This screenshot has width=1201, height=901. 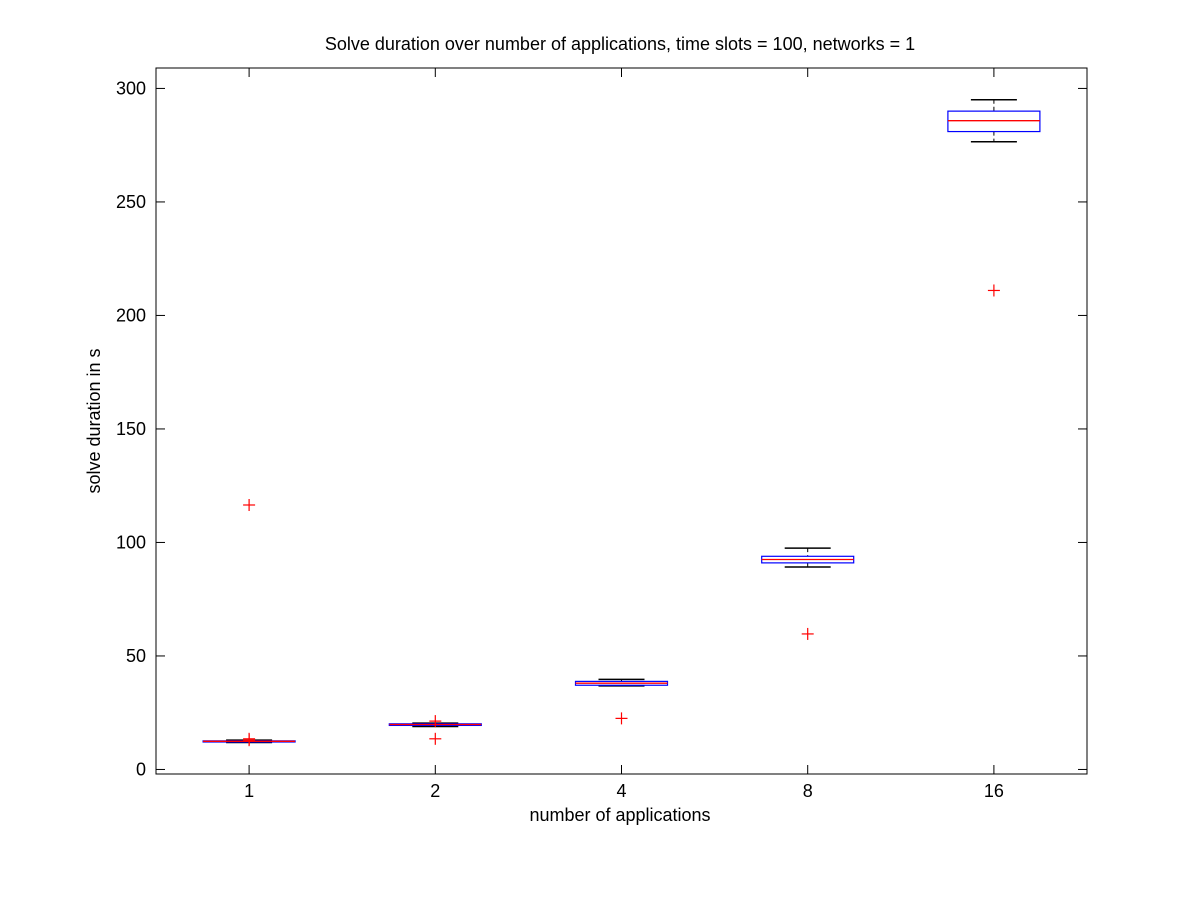 I want to click on y-axis-label: solve duration in s, so click(x=94, y=420).